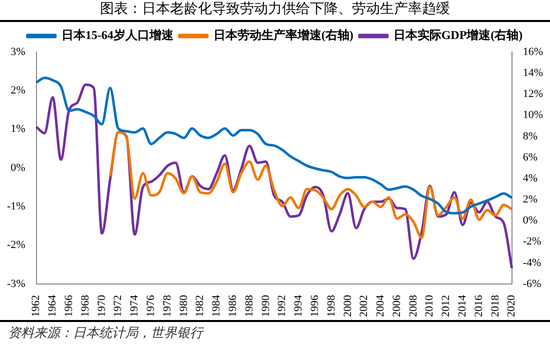 The height and width of the screenshot is (345, 550). What do you see at coordinates (18, 168) in the screenshot?
I see `y-tick-label: 0%` at bounding box center [18, 168].